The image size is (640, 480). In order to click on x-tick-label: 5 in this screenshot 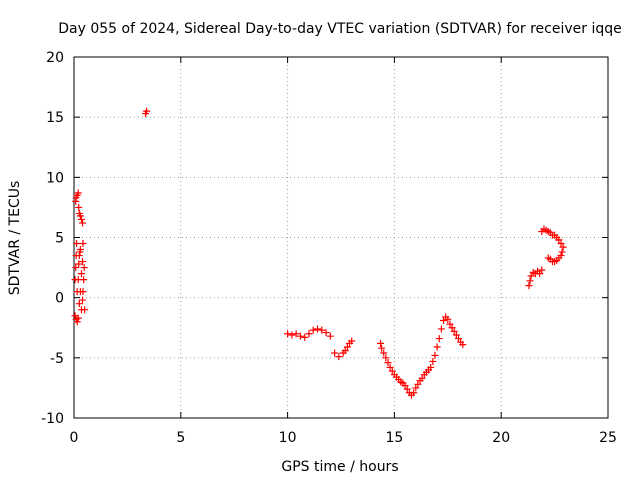, I will do `click(180, 438)`.